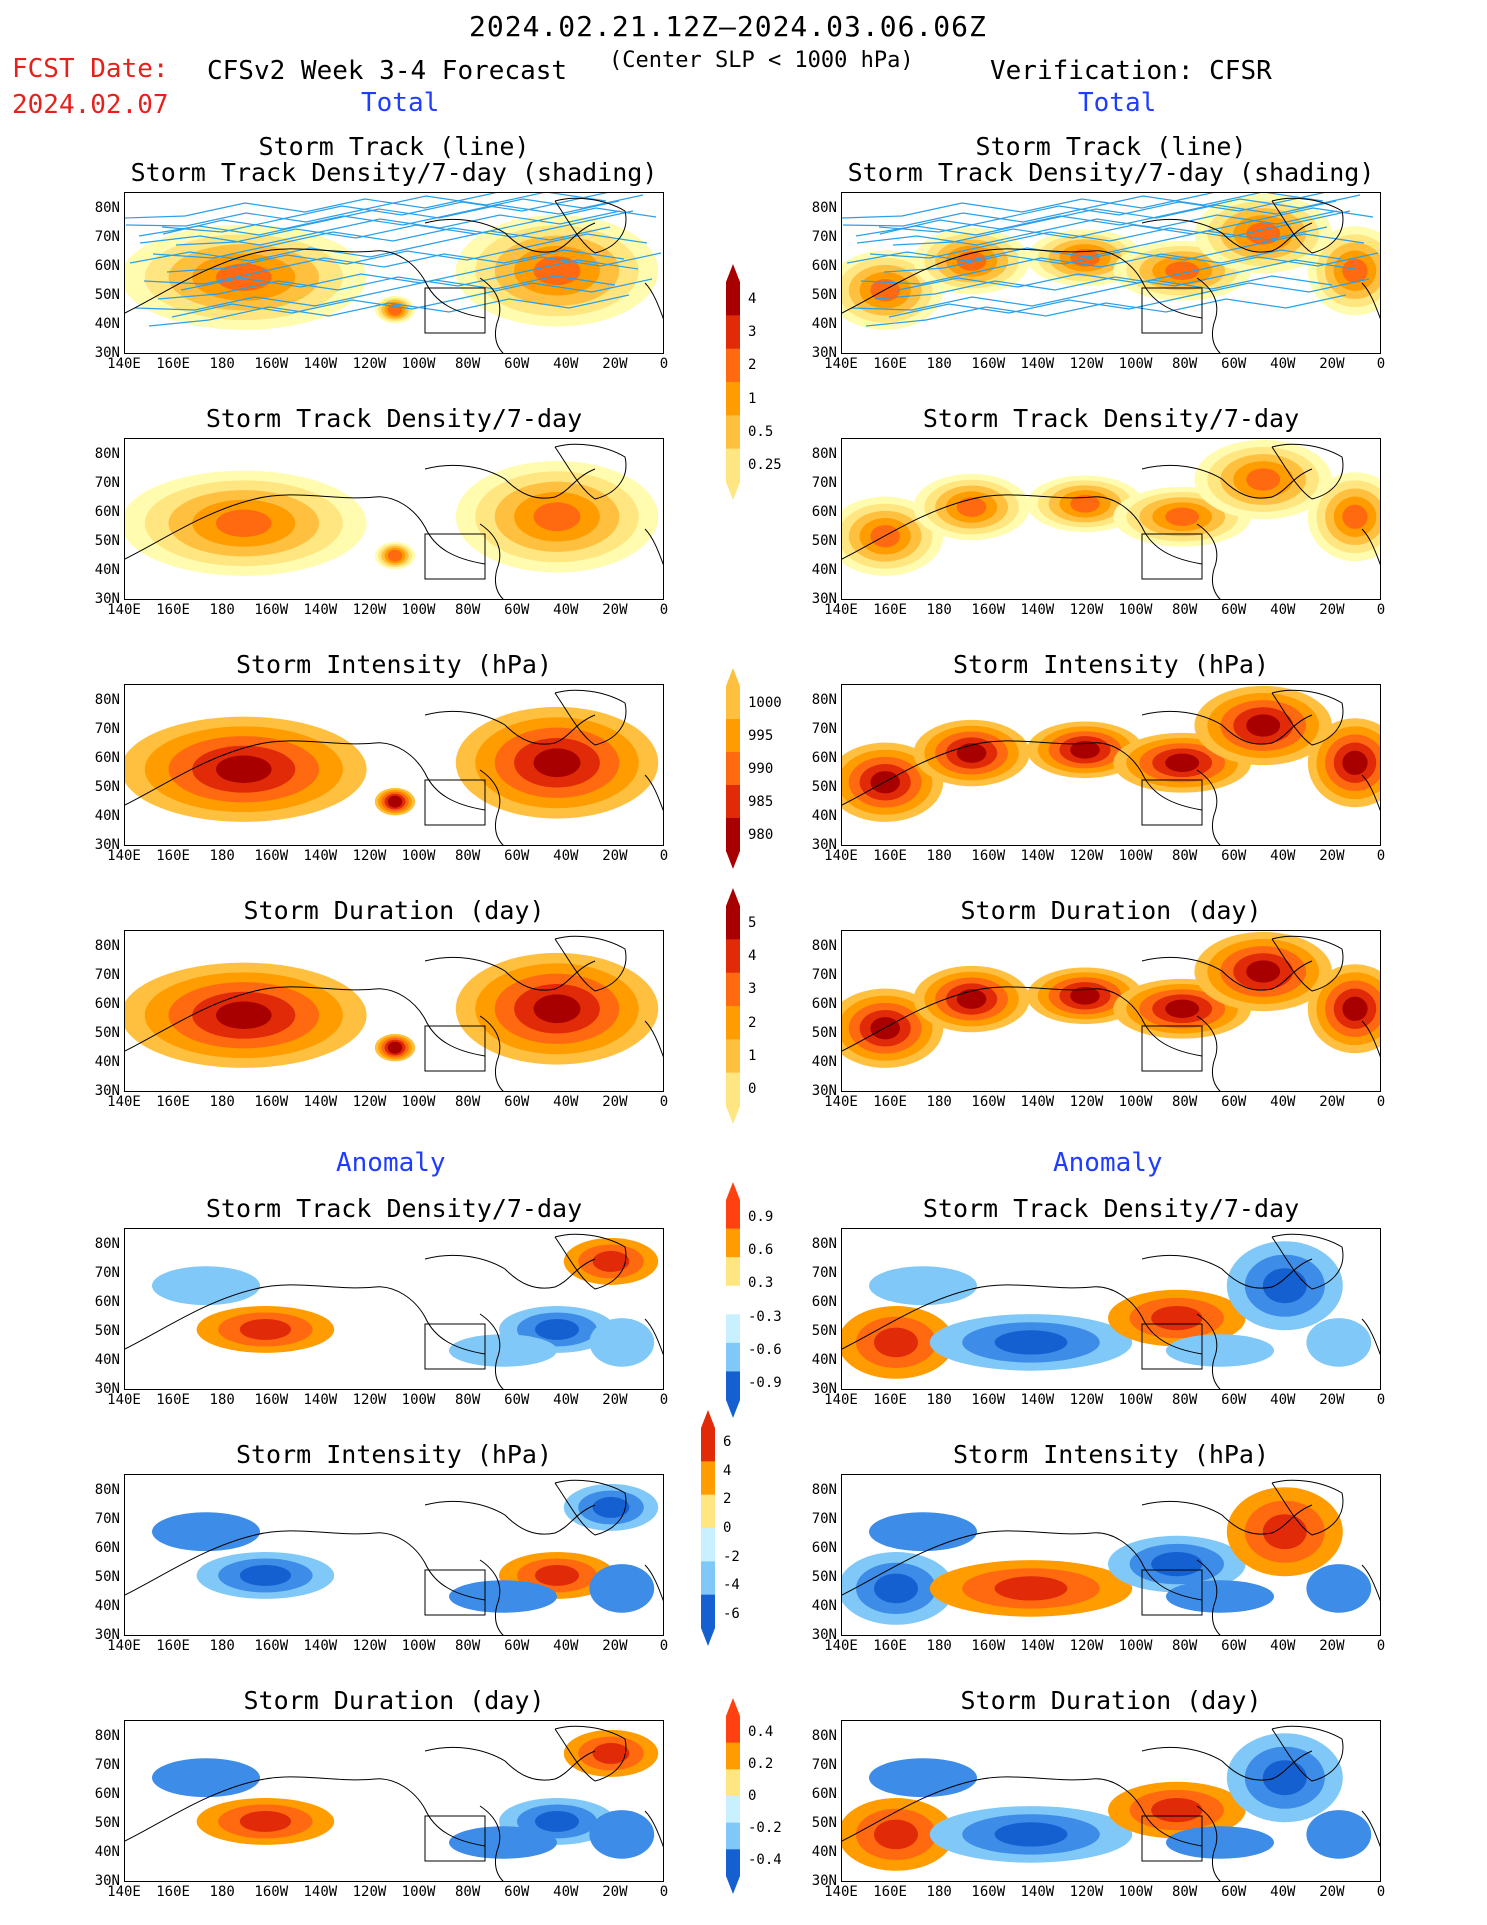 This screenshot has width=1487, height=1925. Describe the element at coordinates (400, 103) in the screenshot. I see `total-label-left: Total` at that location.